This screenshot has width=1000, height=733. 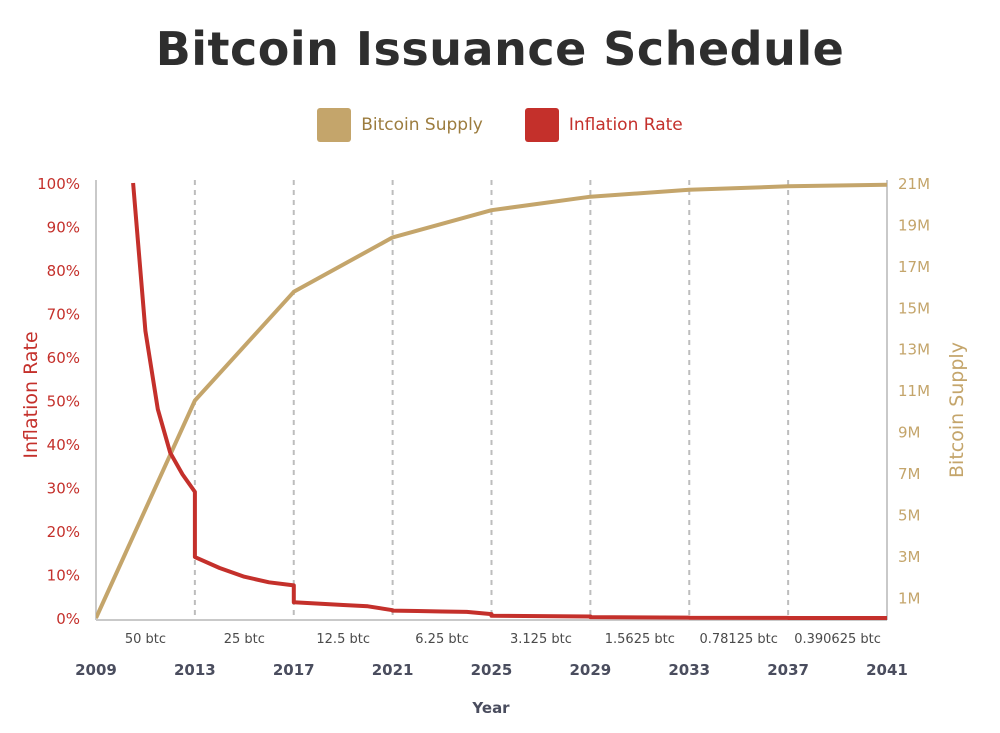 What do you see at coordinates (63, 445) in the screenshot?
I see `left-tick-label: 40%` at bounding box center [63, 445].